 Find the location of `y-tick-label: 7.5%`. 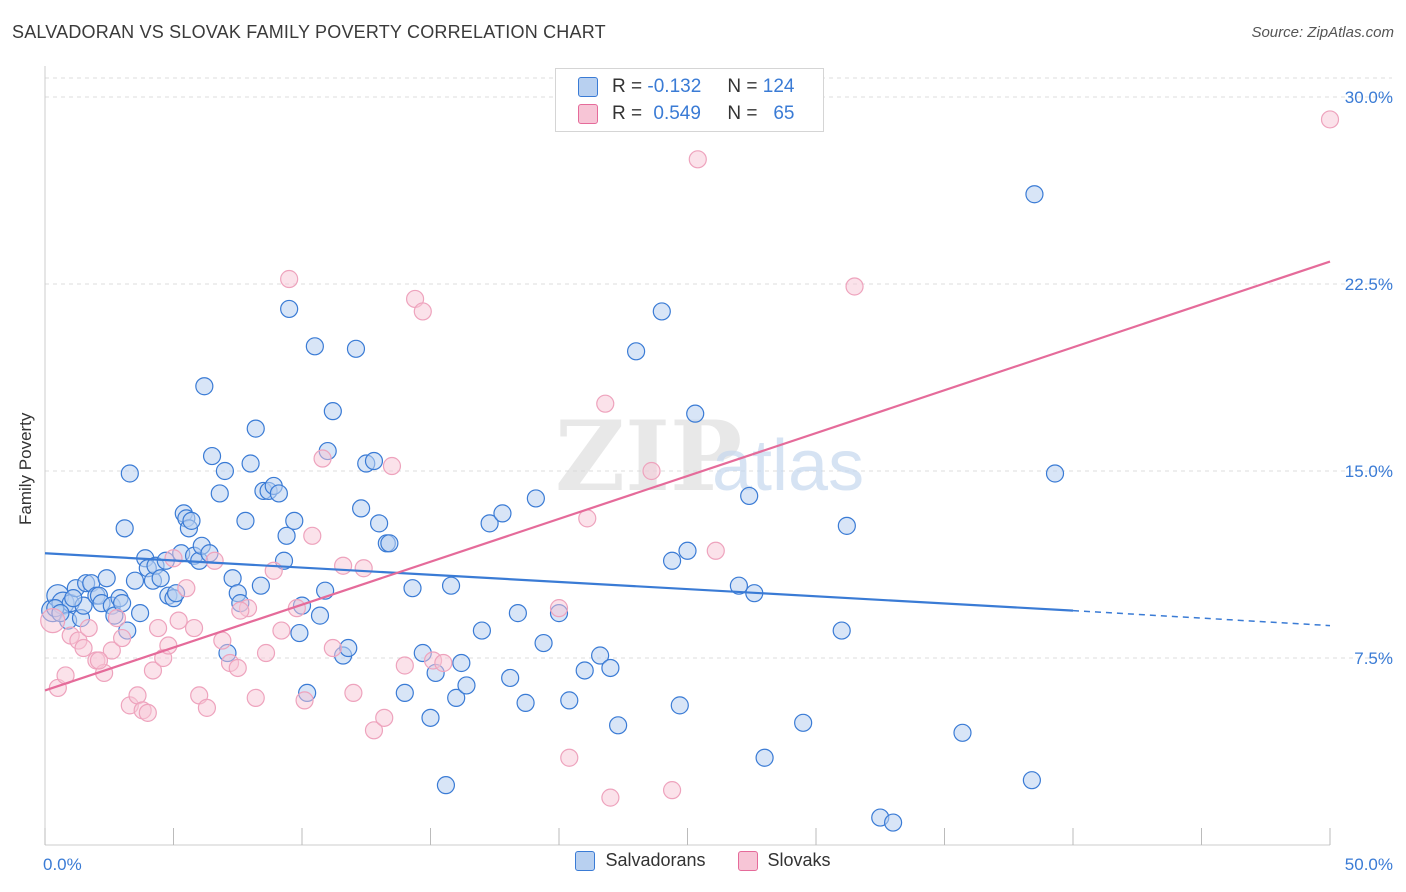

y-tick-label: 7.5% is located at coordinates (1373, 658).